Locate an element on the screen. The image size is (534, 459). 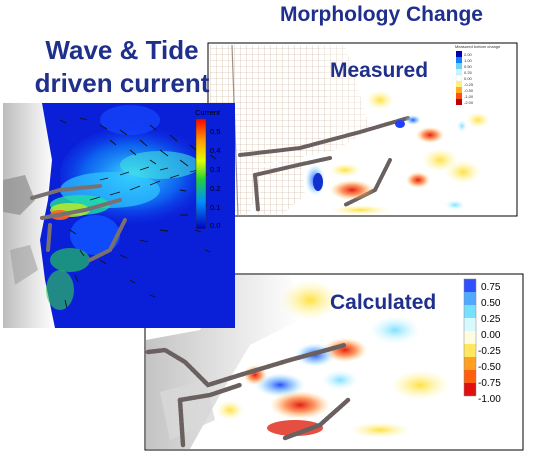
measured-legend-header: Measured bottom change is located at coordinates (478, 46).